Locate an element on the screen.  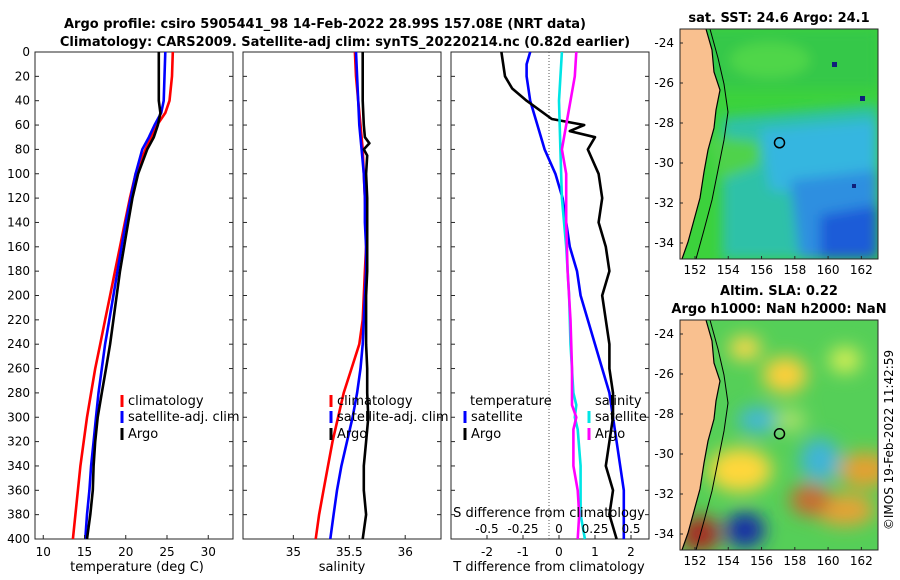
legend-title-salinity: salinity is located at coordinates (618, 401).